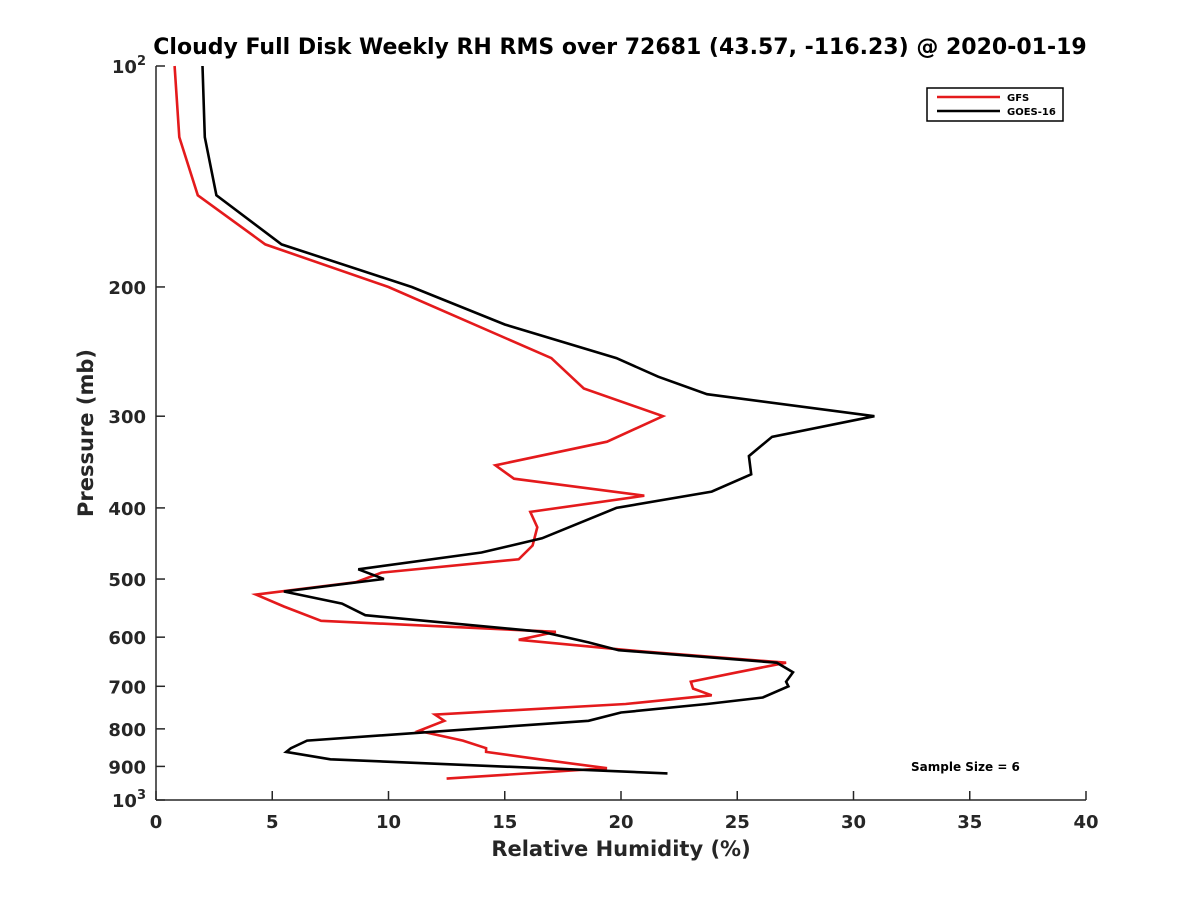 The image size is (1200, 900). I want to click on y-tick-label: 10³, so click(129, 800).